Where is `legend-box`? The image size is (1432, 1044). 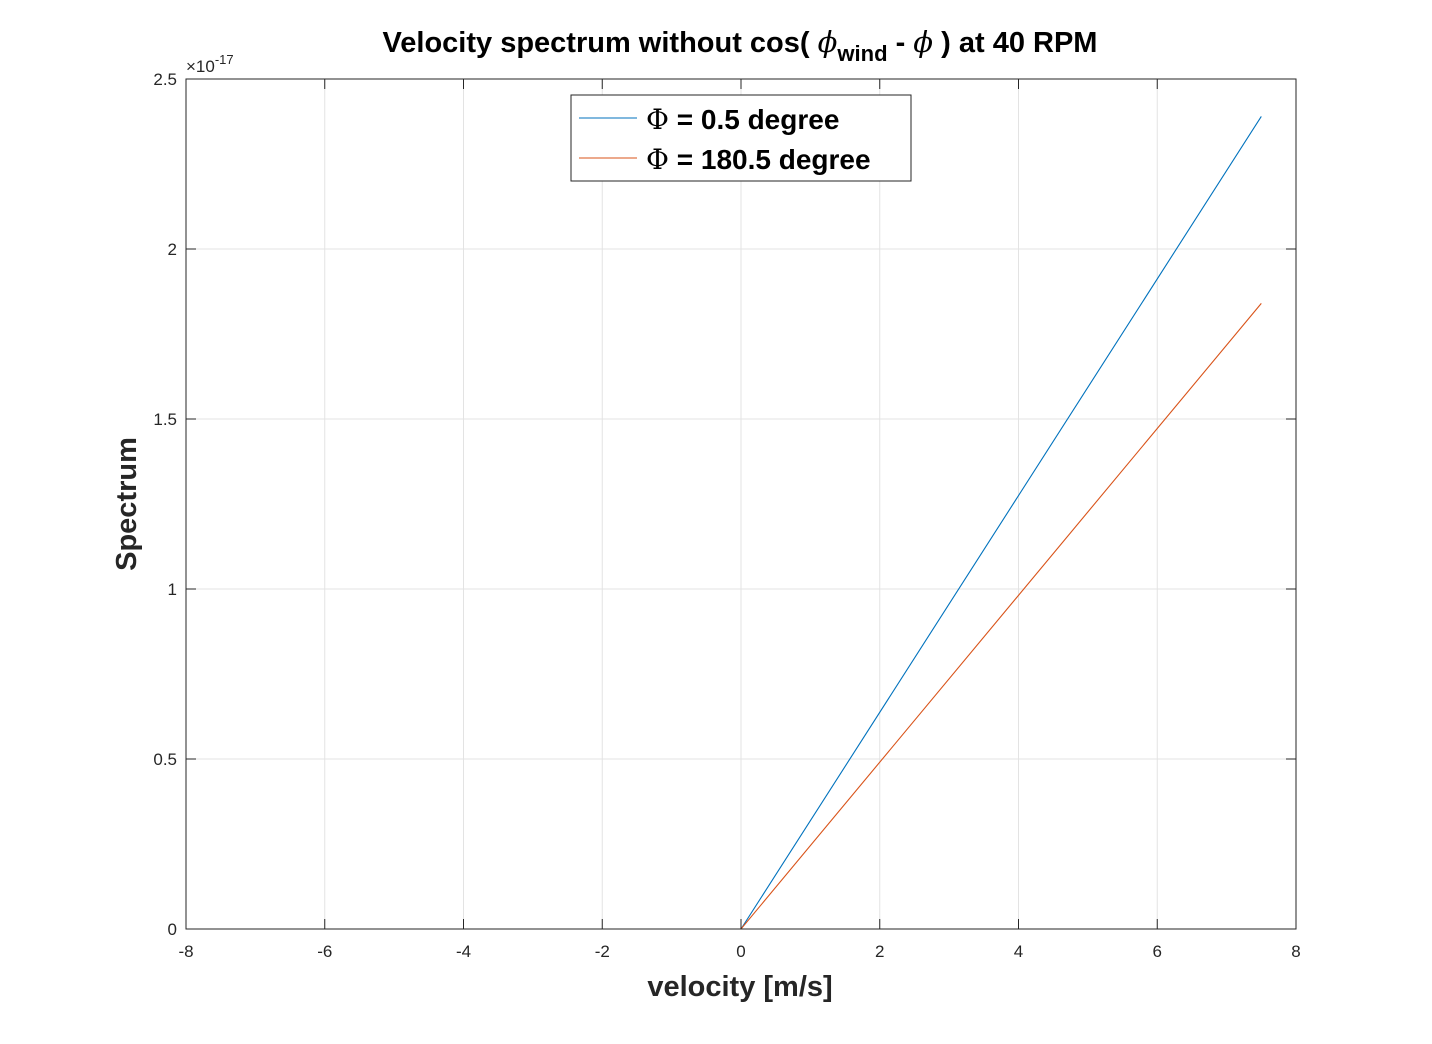
legend-box is located at coordinates (741, 138).